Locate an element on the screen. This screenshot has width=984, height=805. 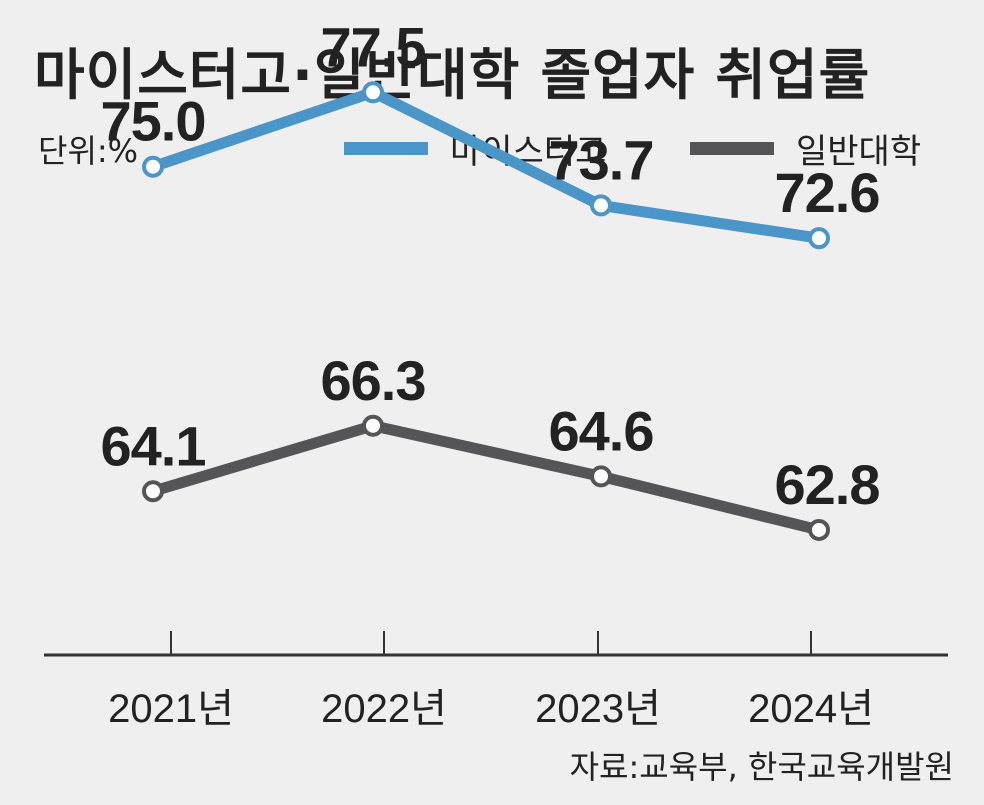
x-tick-label: 2023년 is located at coordinates (598, 709).